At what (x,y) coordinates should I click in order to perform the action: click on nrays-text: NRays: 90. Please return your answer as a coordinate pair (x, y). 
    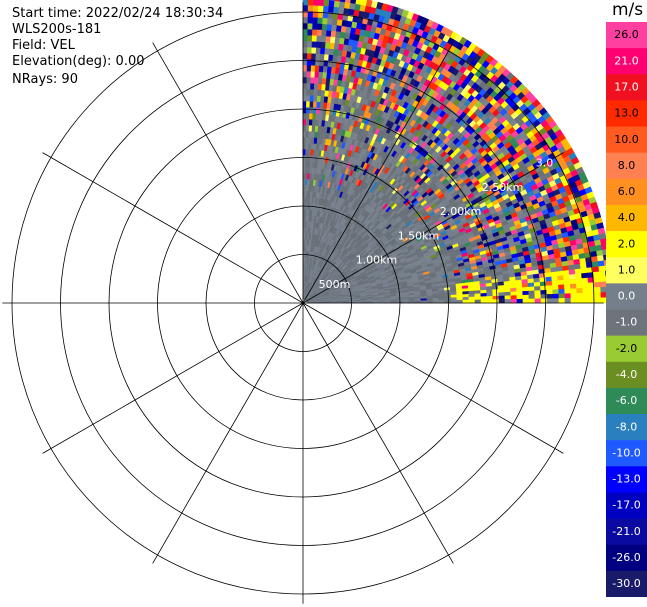
    Looking at the image, I should click on (45, 79).